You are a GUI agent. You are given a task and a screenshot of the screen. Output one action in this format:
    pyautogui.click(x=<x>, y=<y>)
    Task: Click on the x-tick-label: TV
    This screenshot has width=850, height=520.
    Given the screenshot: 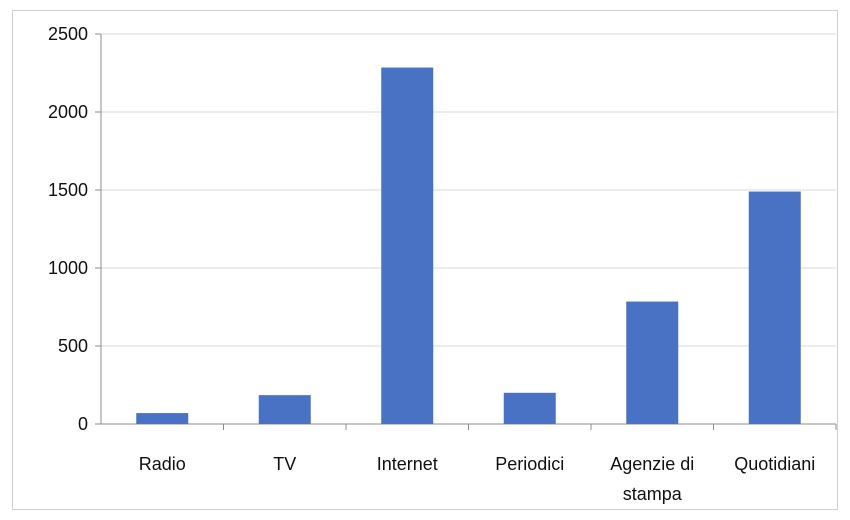 What is the action you would take?
    pyautogui.click(x=284, y=464)
    